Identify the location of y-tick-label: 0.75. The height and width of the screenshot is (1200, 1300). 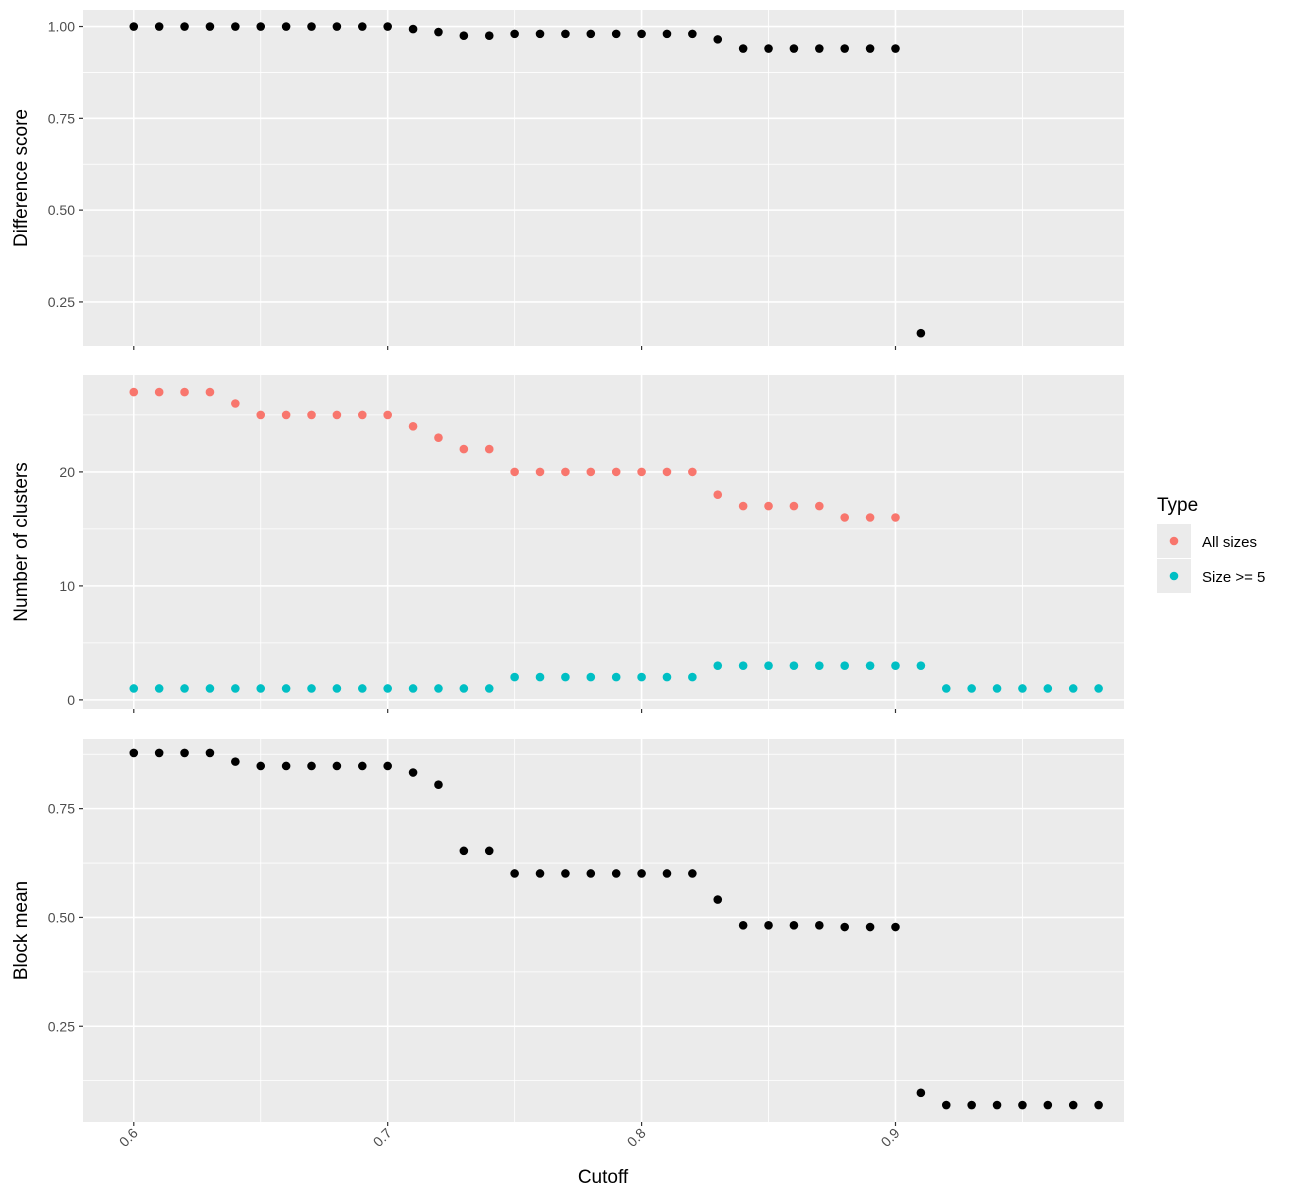
(61, 118).